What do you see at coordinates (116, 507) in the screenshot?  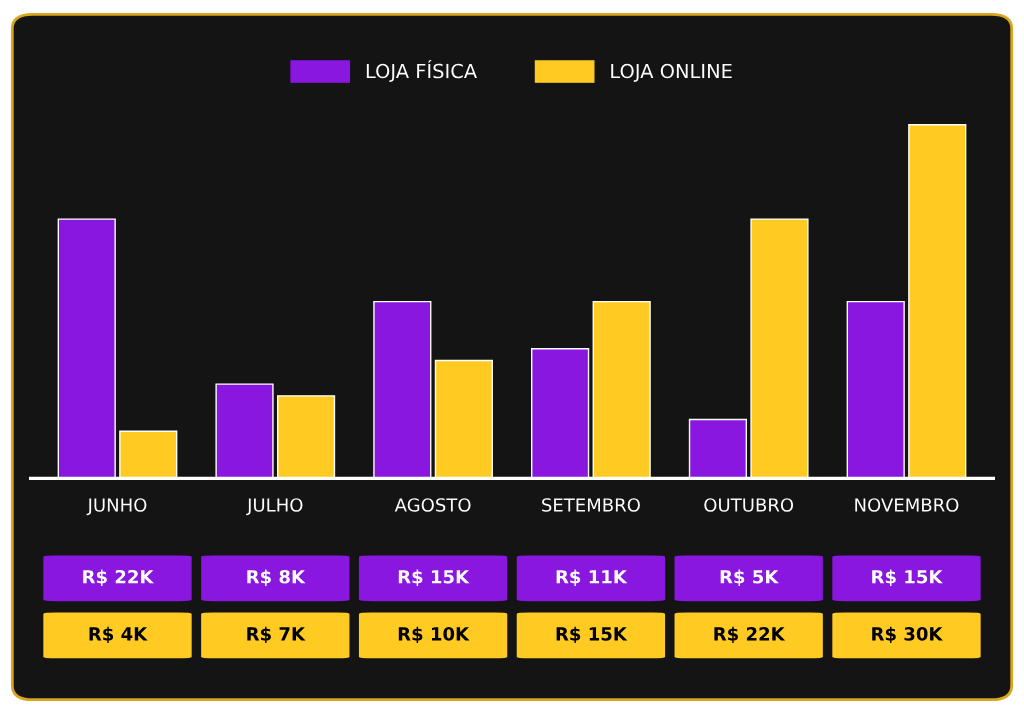 I see `x-tick-label: JUNHO` at bounding box center [116, 507].